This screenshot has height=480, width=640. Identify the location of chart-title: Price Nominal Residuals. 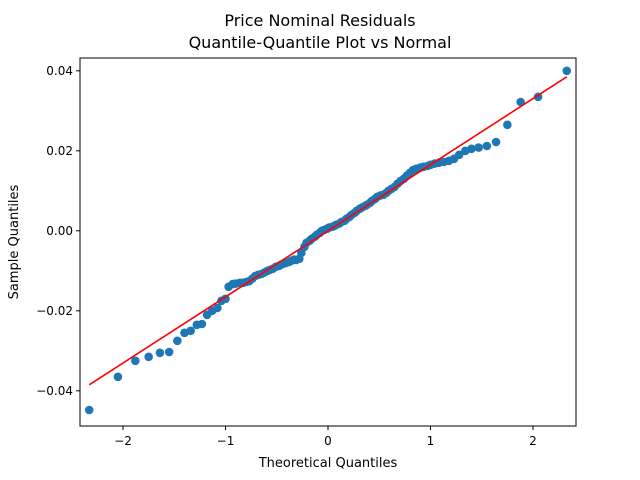
(320, 20).